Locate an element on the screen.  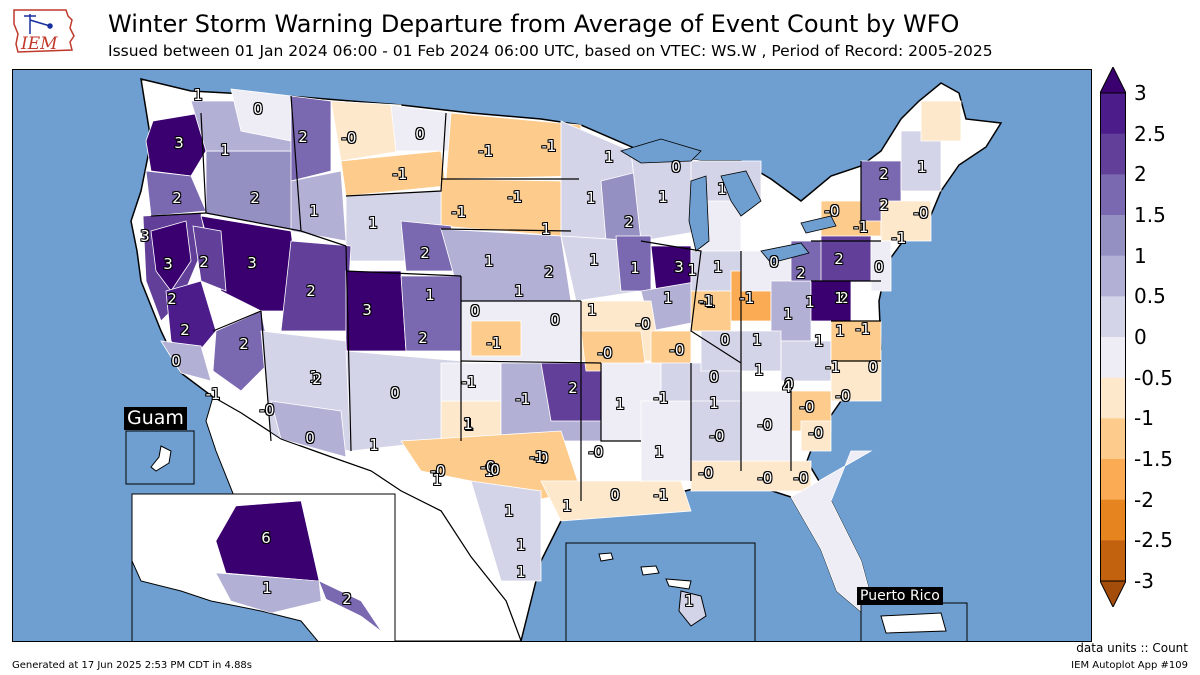
colorbar-tick-label: -1 is located at coordinates (1144, 418).